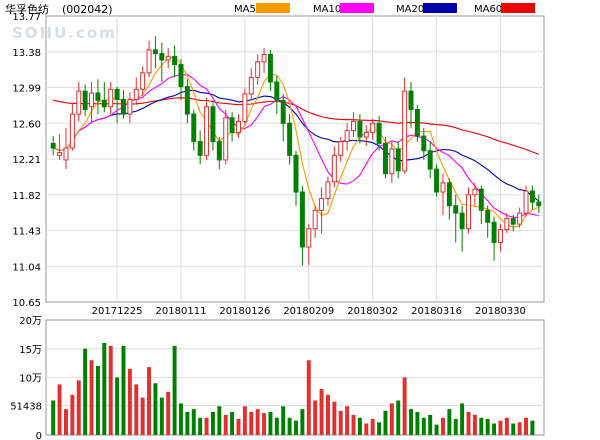 Image resolution: width=600 pixels, height=440 pixels. I want to click on date-tick-label: 20180302, so click(372, 311).